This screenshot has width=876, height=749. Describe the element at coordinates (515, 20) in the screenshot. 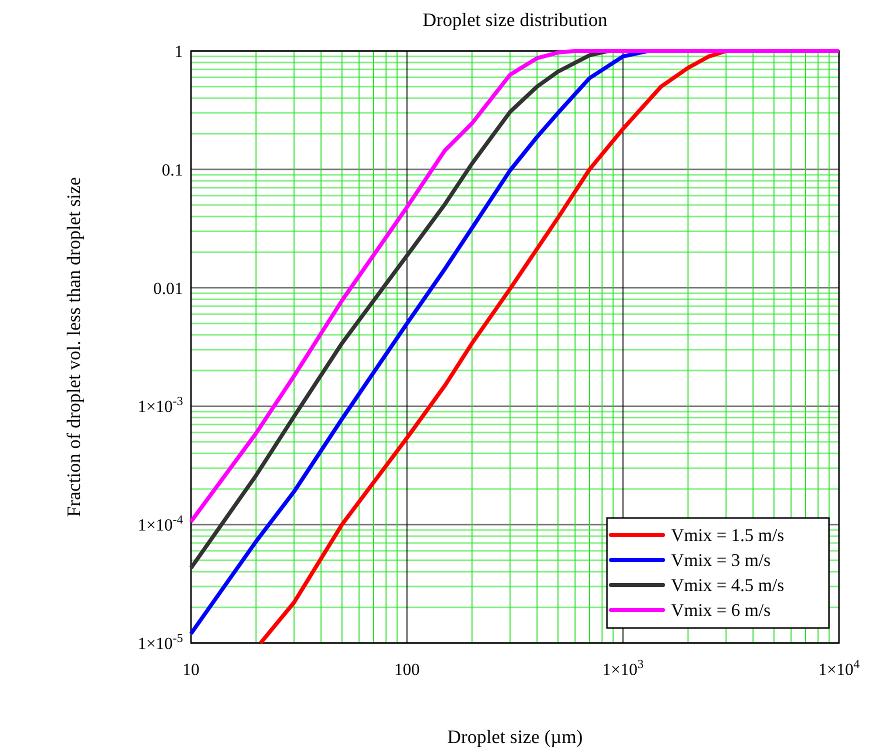

I see `chart-title: Droplet size distribution` at that location.